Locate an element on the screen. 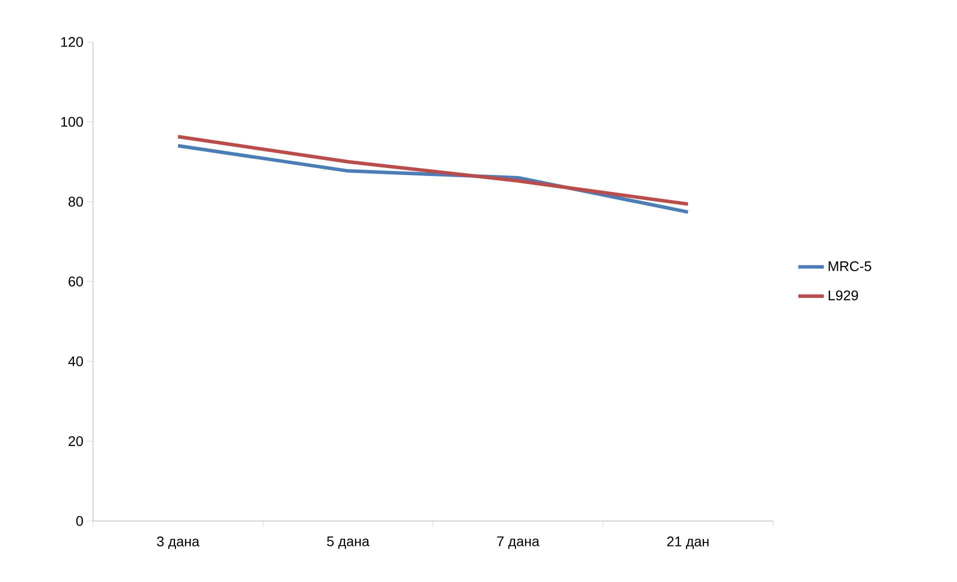 The image size is (957, 582). y-tick-label: 80 is located at coordinates (75, 201).